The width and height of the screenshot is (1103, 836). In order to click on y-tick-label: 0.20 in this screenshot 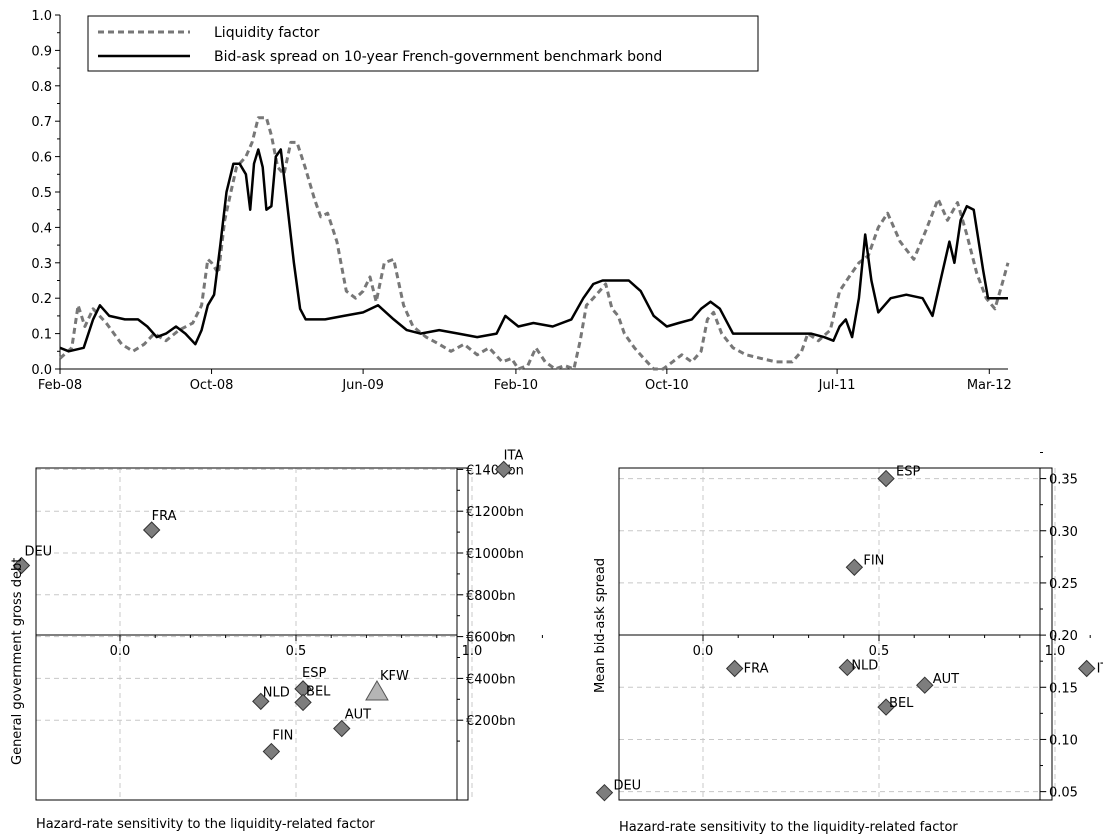, I will do `click(1063, 636)`.